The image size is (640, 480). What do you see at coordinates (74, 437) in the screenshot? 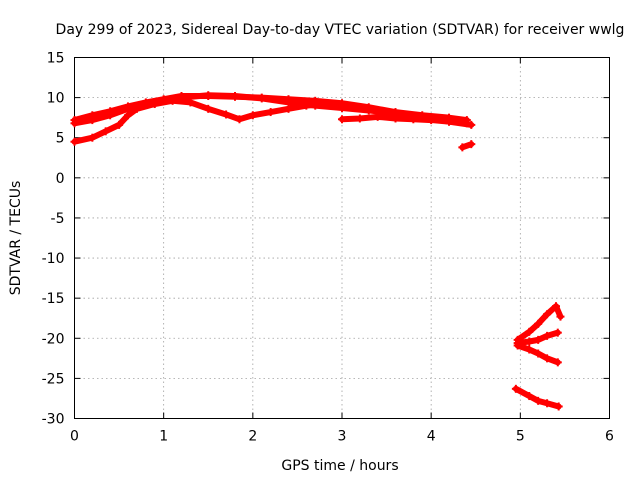
I see `x-tick-label: 0` at bounding box center [74, 437].